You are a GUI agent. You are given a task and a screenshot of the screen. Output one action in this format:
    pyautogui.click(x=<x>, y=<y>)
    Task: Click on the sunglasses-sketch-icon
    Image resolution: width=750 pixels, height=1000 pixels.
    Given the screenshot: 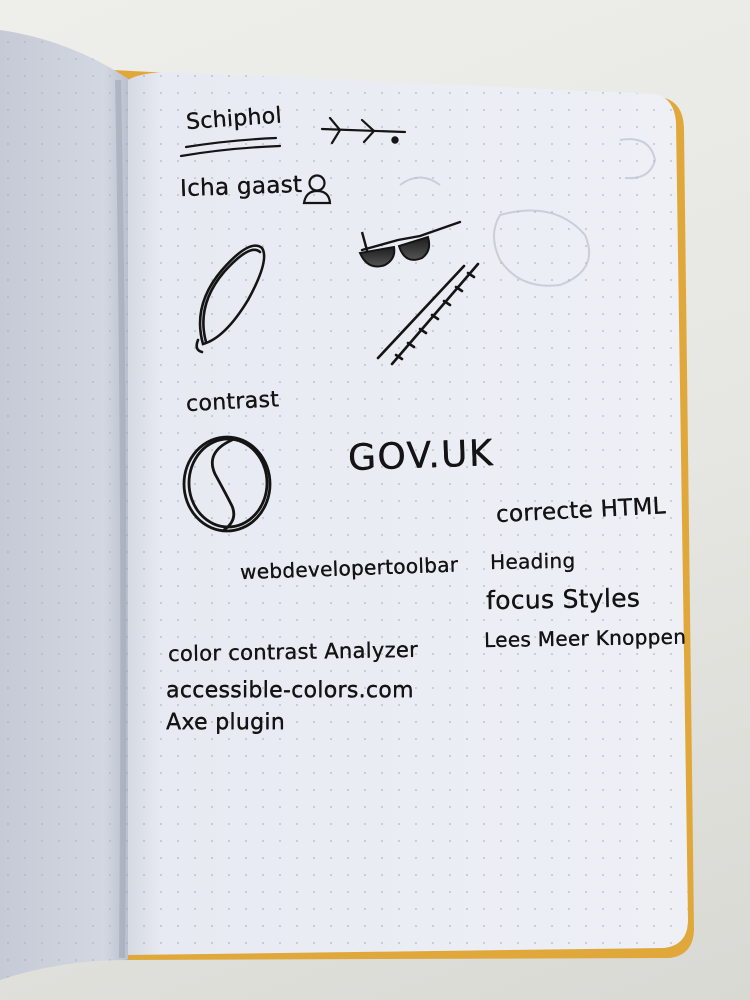 What is the action you would take?
    pyautogui.click(x=410, y=244)
    